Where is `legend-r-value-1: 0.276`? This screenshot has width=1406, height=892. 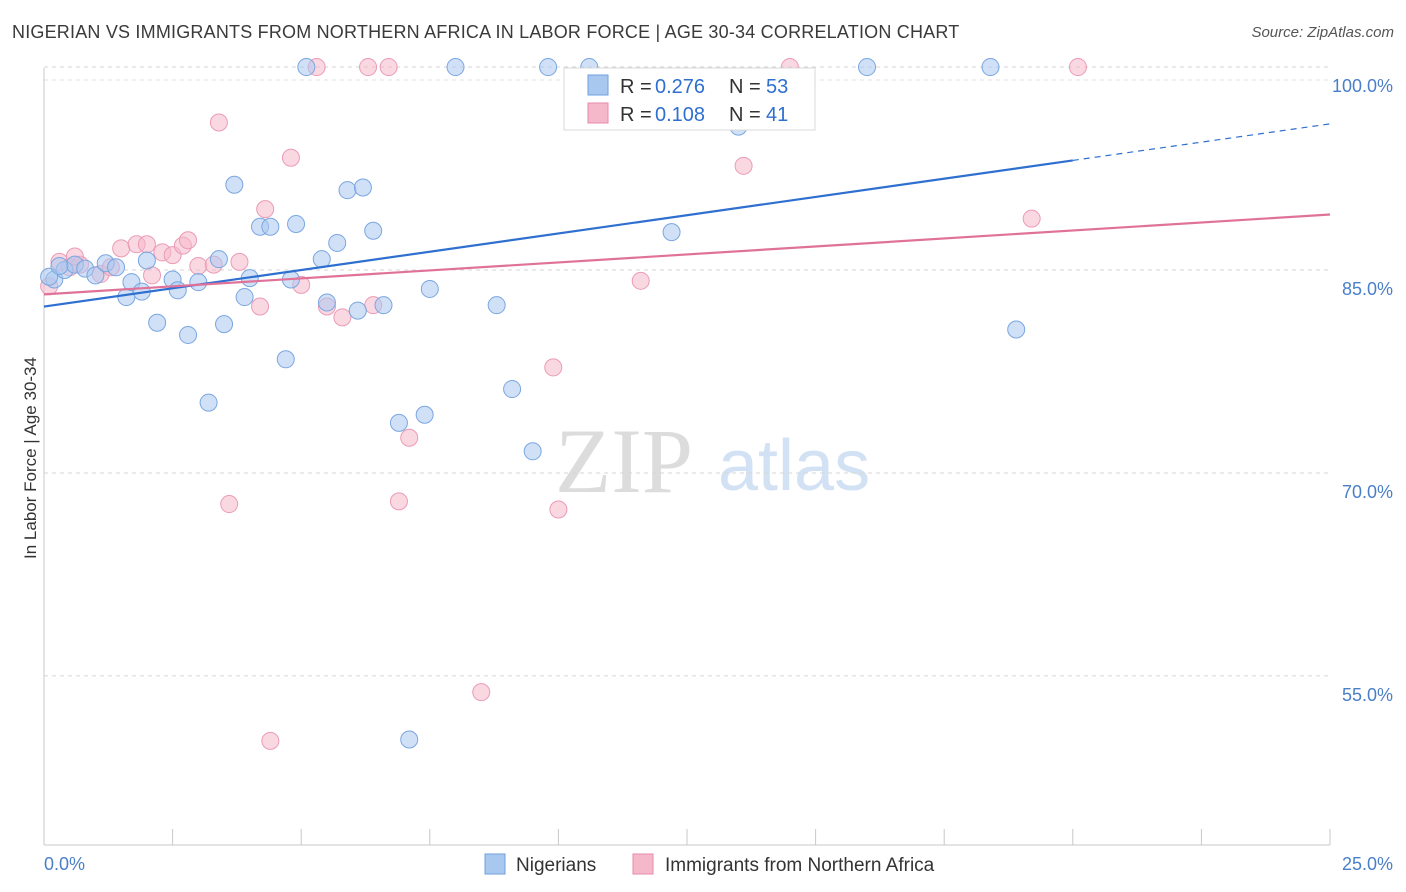
legend-r-value-1: 0.276 is located at coordinates (680, 87).